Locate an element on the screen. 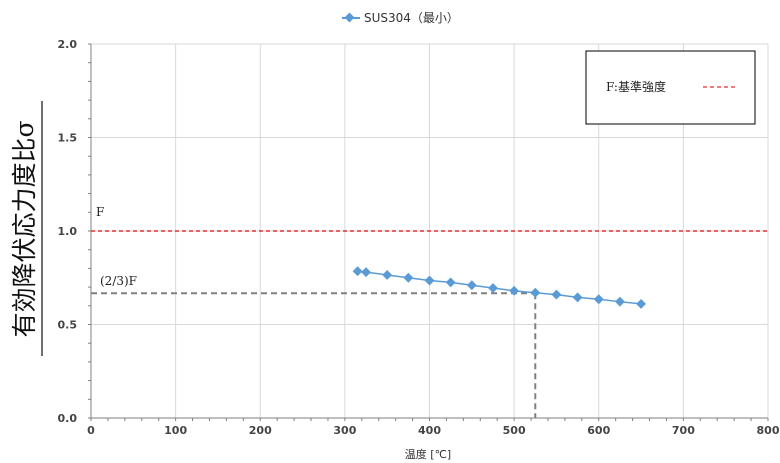  x-tick-label: 600 is located at coordinates (598, 430).